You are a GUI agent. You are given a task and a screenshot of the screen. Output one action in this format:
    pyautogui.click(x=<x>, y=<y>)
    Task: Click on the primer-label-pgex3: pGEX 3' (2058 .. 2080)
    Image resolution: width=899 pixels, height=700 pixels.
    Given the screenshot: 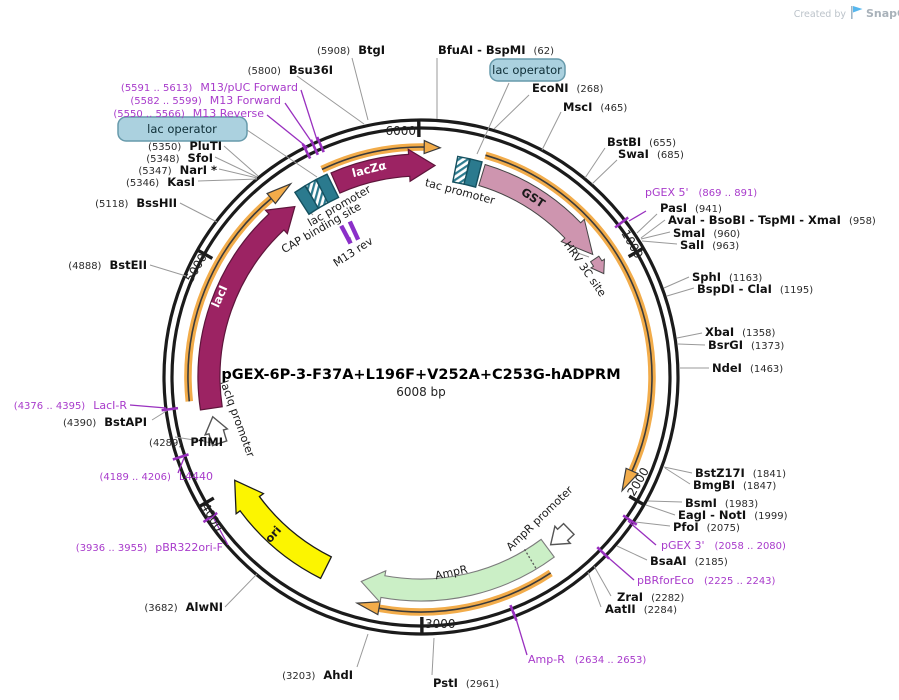 What is the action you would take?
    pyautogui.click(x=723, y=545)
    